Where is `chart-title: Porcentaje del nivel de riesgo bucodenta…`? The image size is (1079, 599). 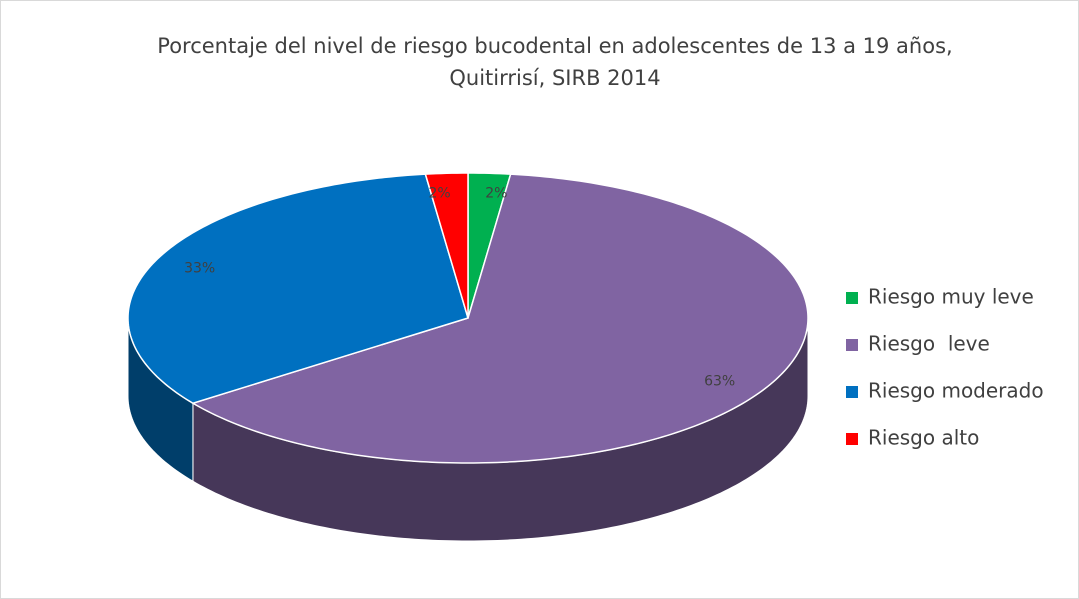 chart-title: Porcentaje del nivel de riesgo bucodenta… is located at coordinates (554, 46).